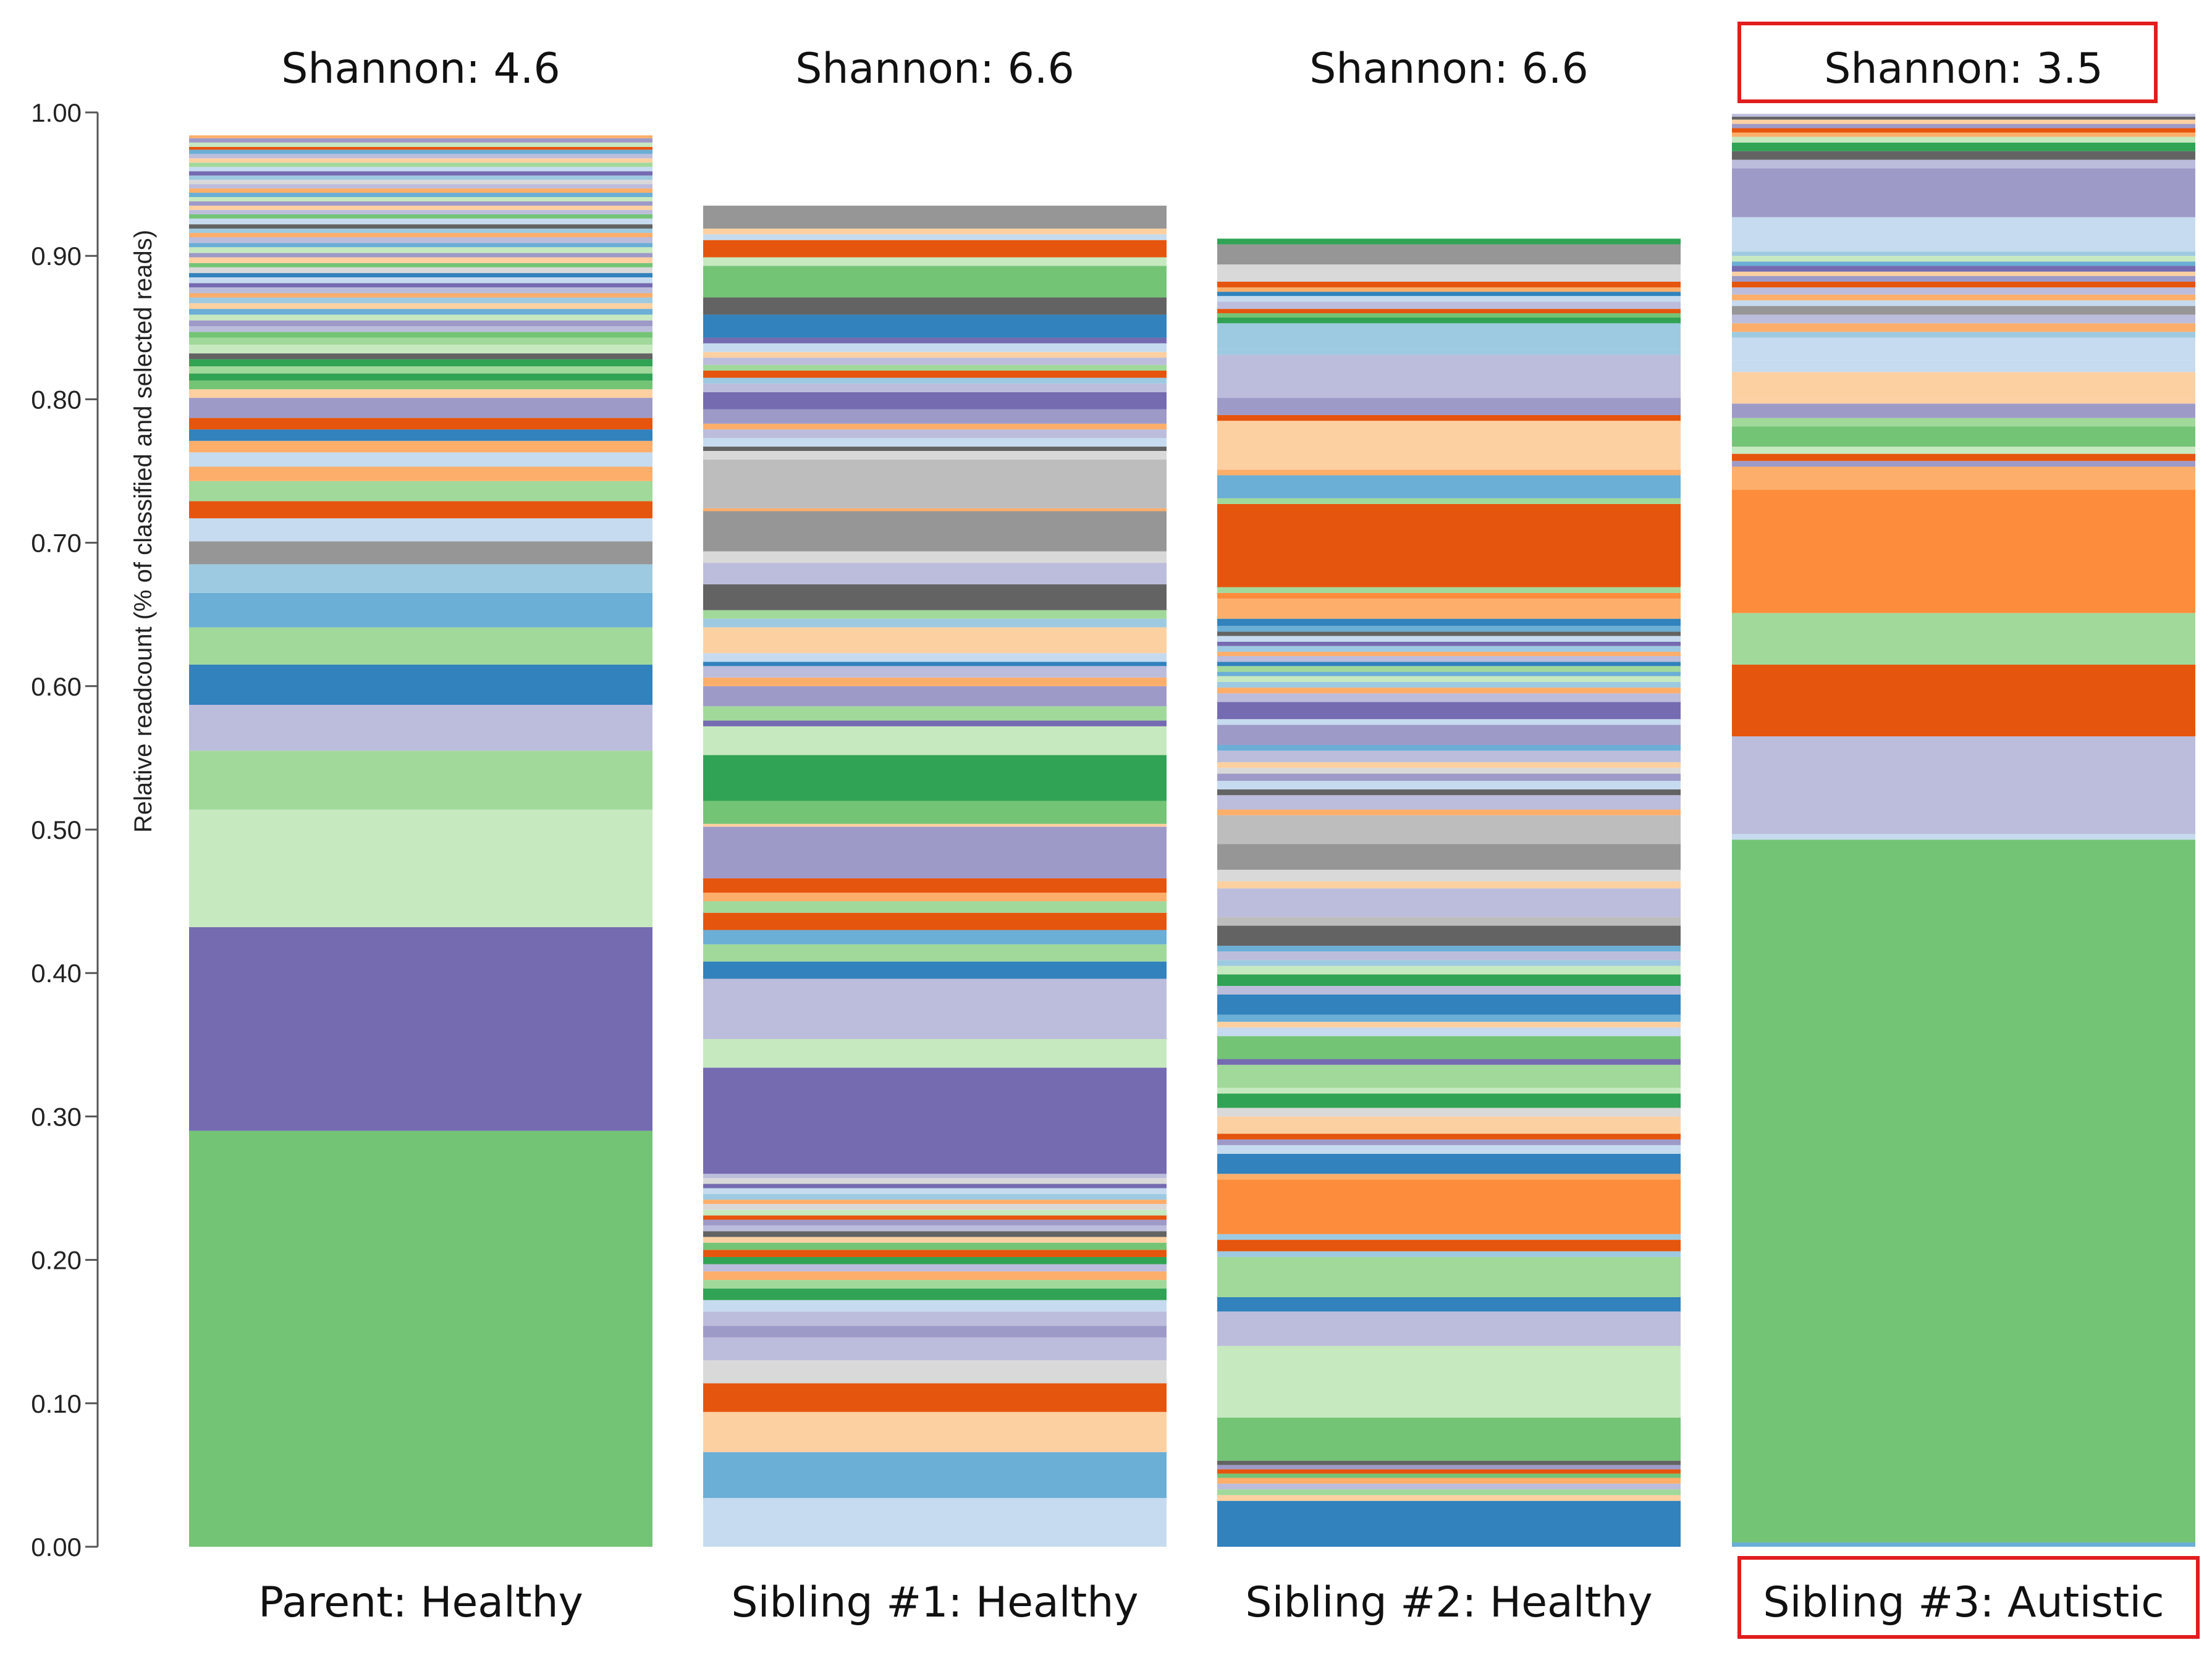 Image resolution: width=2212 pixels, height=1653 pixels. I want to click on shannon-title: Shannon: 6.6, so click(1449, 68).